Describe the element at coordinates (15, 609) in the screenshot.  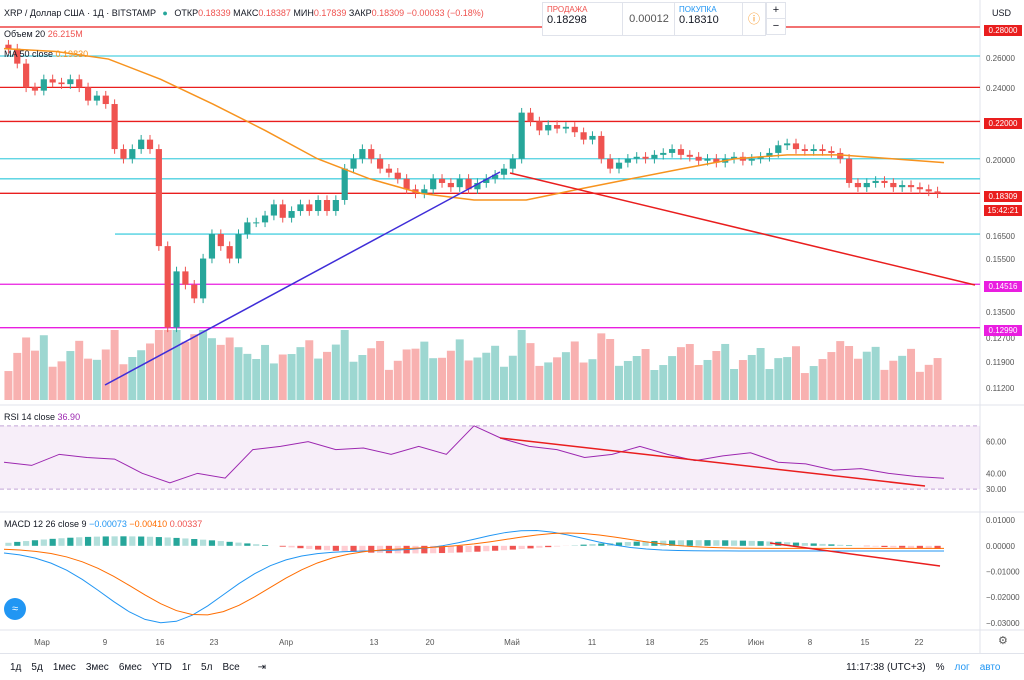
I see `tradingview-logo-icon: ≈` at that location.